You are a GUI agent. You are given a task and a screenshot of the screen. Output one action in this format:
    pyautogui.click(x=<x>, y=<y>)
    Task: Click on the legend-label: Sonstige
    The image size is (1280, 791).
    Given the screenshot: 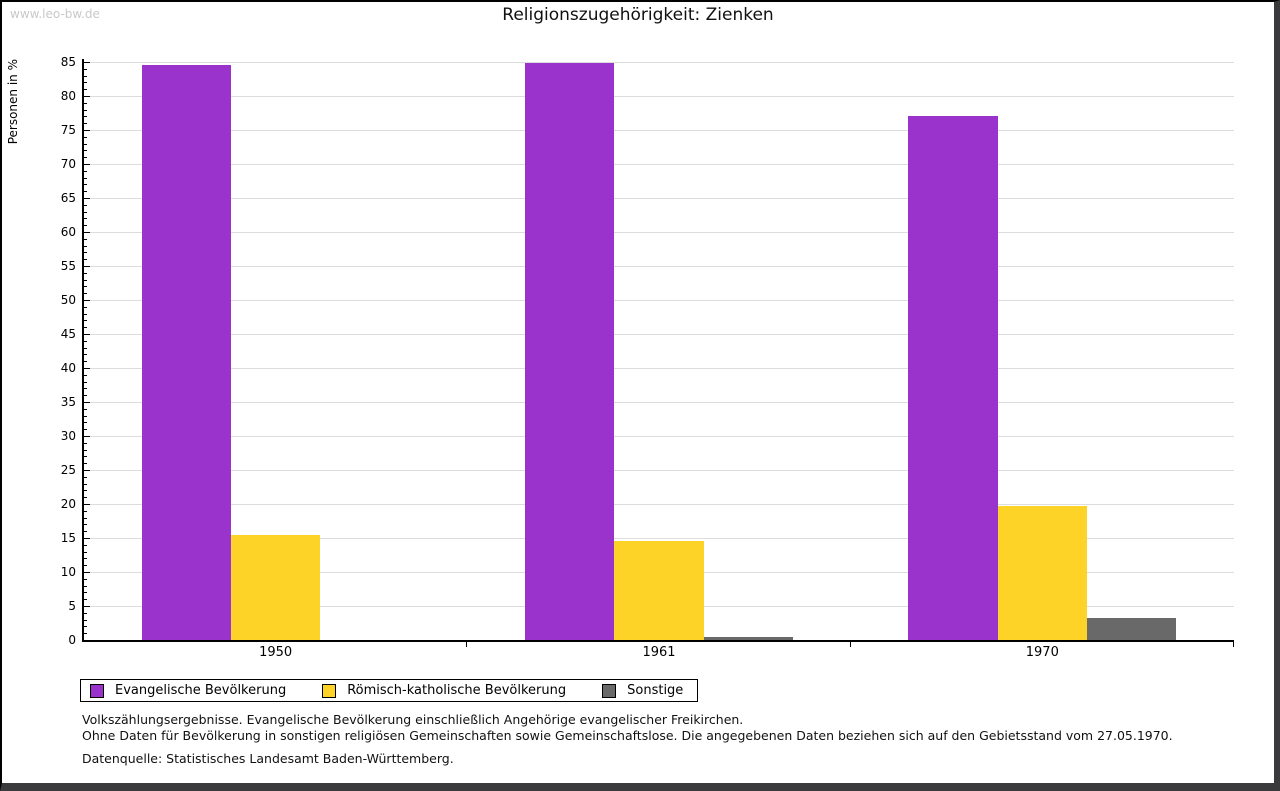 What is the action you would take?
    pyautogui.click(x=655, y=690)
    